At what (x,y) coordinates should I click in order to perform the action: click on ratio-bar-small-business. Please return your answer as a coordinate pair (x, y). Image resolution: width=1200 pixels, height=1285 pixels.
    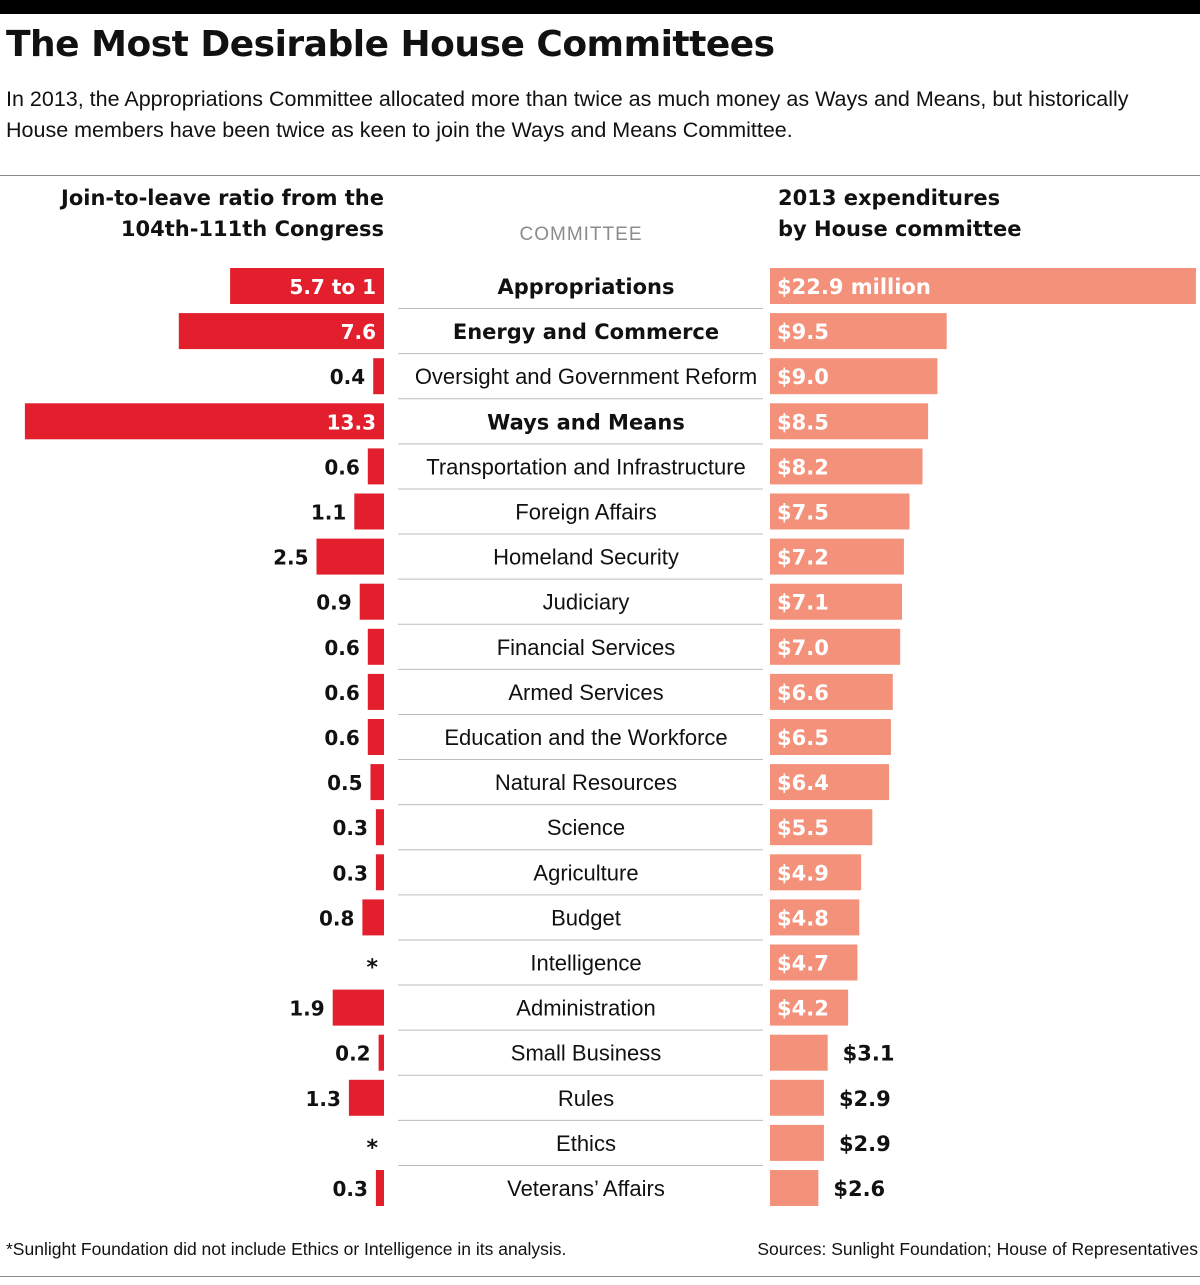
    Looking at the image, I should click on (381, 1052).